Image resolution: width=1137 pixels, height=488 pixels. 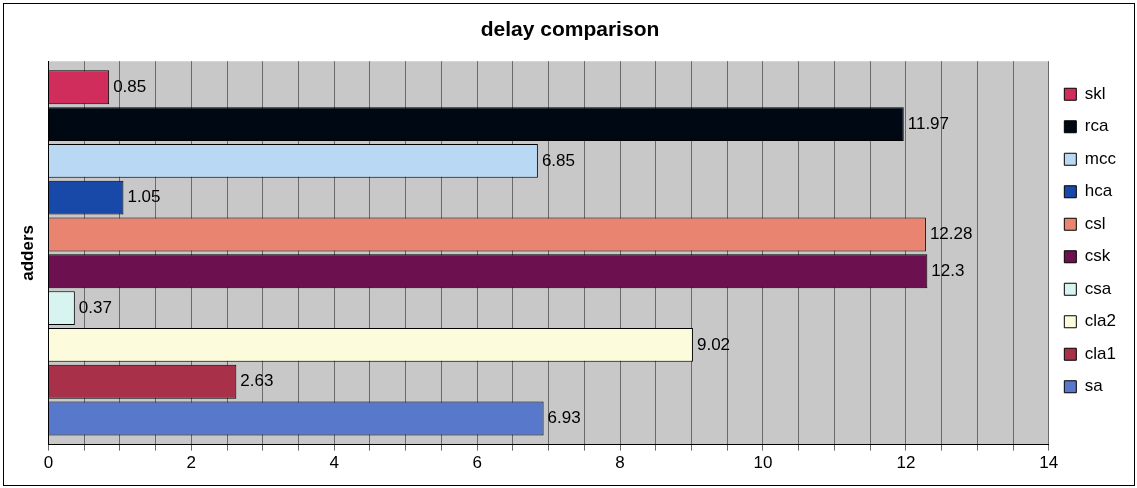 I want to click on data-label: 12.3, so click(x=948, y=270).